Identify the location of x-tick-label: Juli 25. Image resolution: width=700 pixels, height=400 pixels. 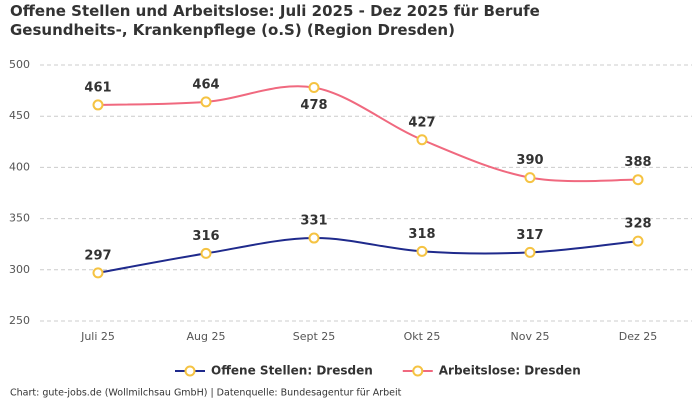
(97, 336).